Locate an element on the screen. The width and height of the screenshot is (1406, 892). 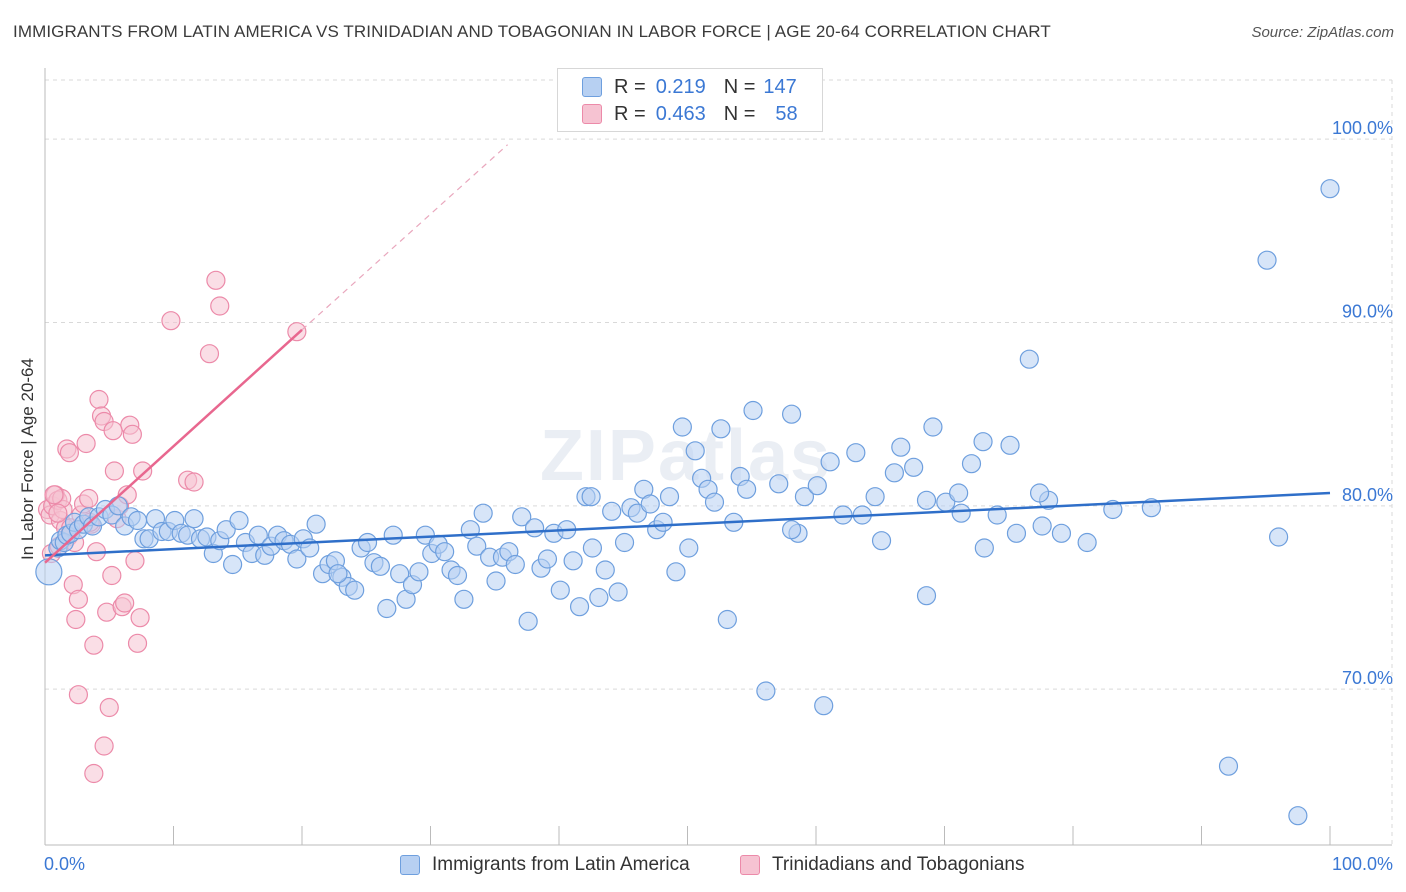
legend-row-pink: R = 0.463 N = 58 is located at coordinates (690, 114).